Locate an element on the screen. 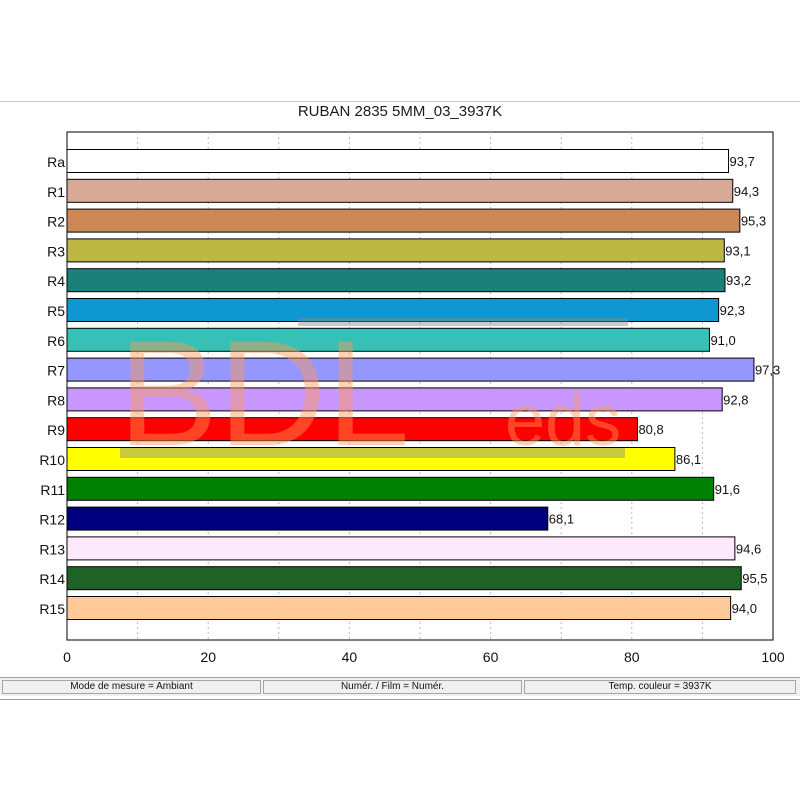 This screenshot has width=800, height=800. bar-r9 is located at coordinates (352, 429).